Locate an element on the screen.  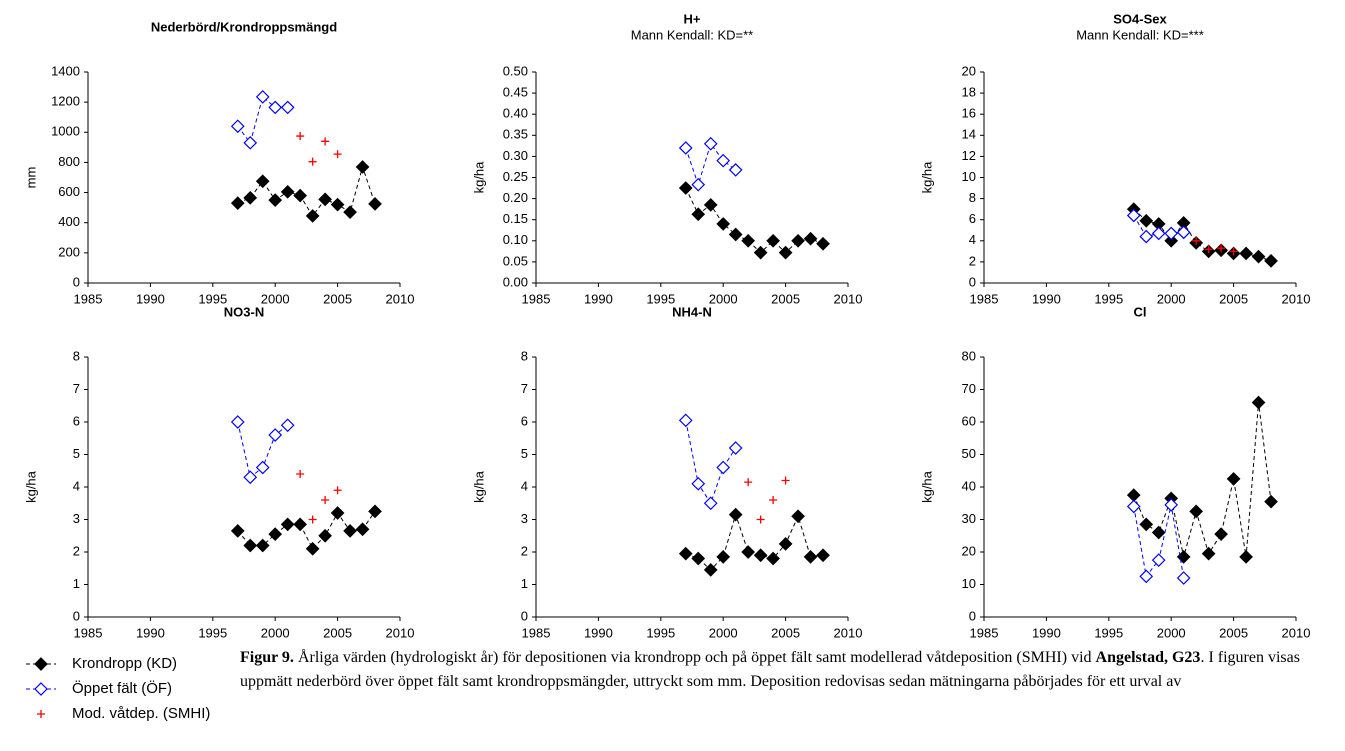
y-tick-label: 7 is located at coordinates (76, 388).